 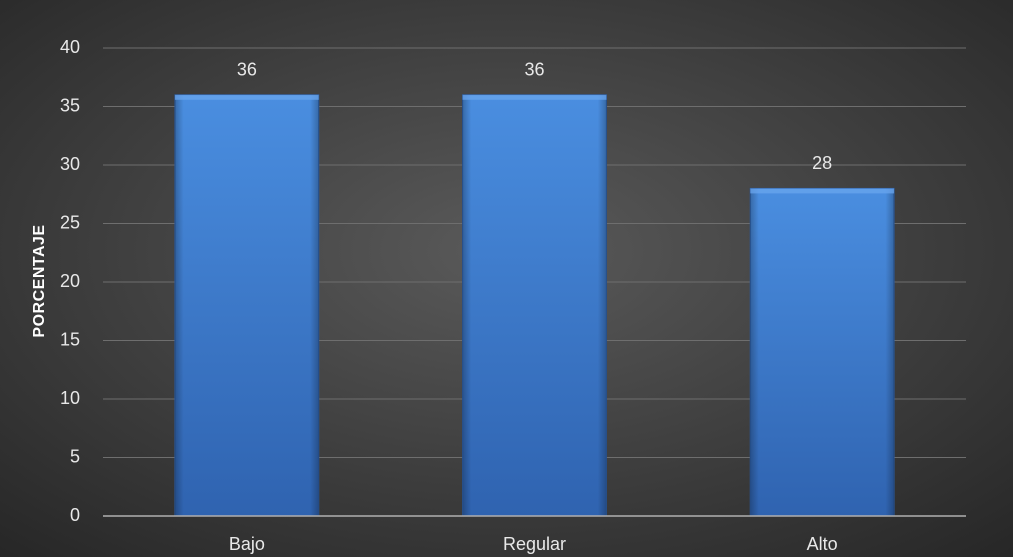 I want to click on y-axis-ticks: 0 5 10 15 20 25 30 35 40, so click(x=70, y=281).